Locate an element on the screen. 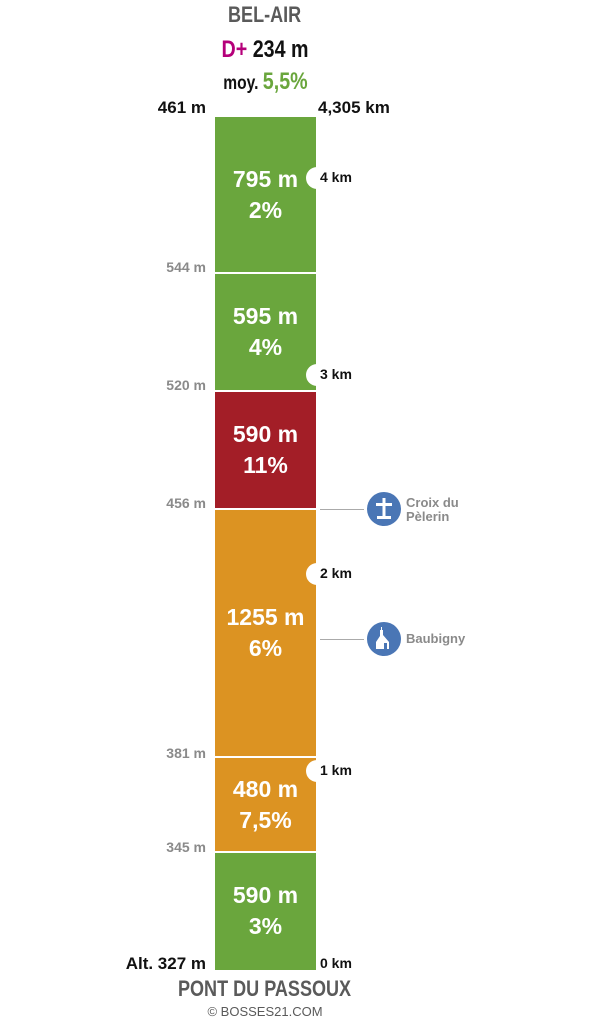 Image resolution: width=600 pixels, height=1024 pixels. segment-grade: 11% is located at coordinates (265, 465).